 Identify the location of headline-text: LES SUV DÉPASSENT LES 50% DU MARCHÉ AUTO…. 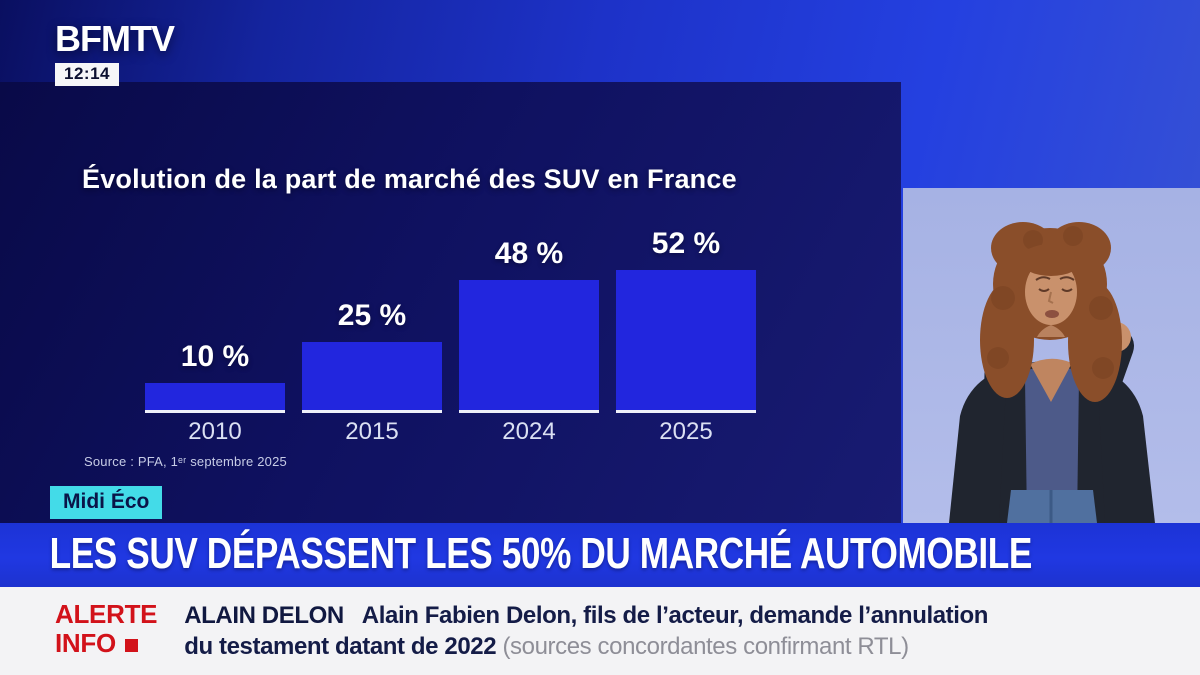
(541, 553).